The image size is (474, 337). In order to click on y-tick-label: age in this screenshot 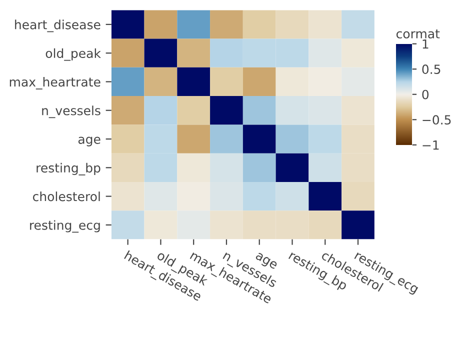, I will do `click(89, 141)`.